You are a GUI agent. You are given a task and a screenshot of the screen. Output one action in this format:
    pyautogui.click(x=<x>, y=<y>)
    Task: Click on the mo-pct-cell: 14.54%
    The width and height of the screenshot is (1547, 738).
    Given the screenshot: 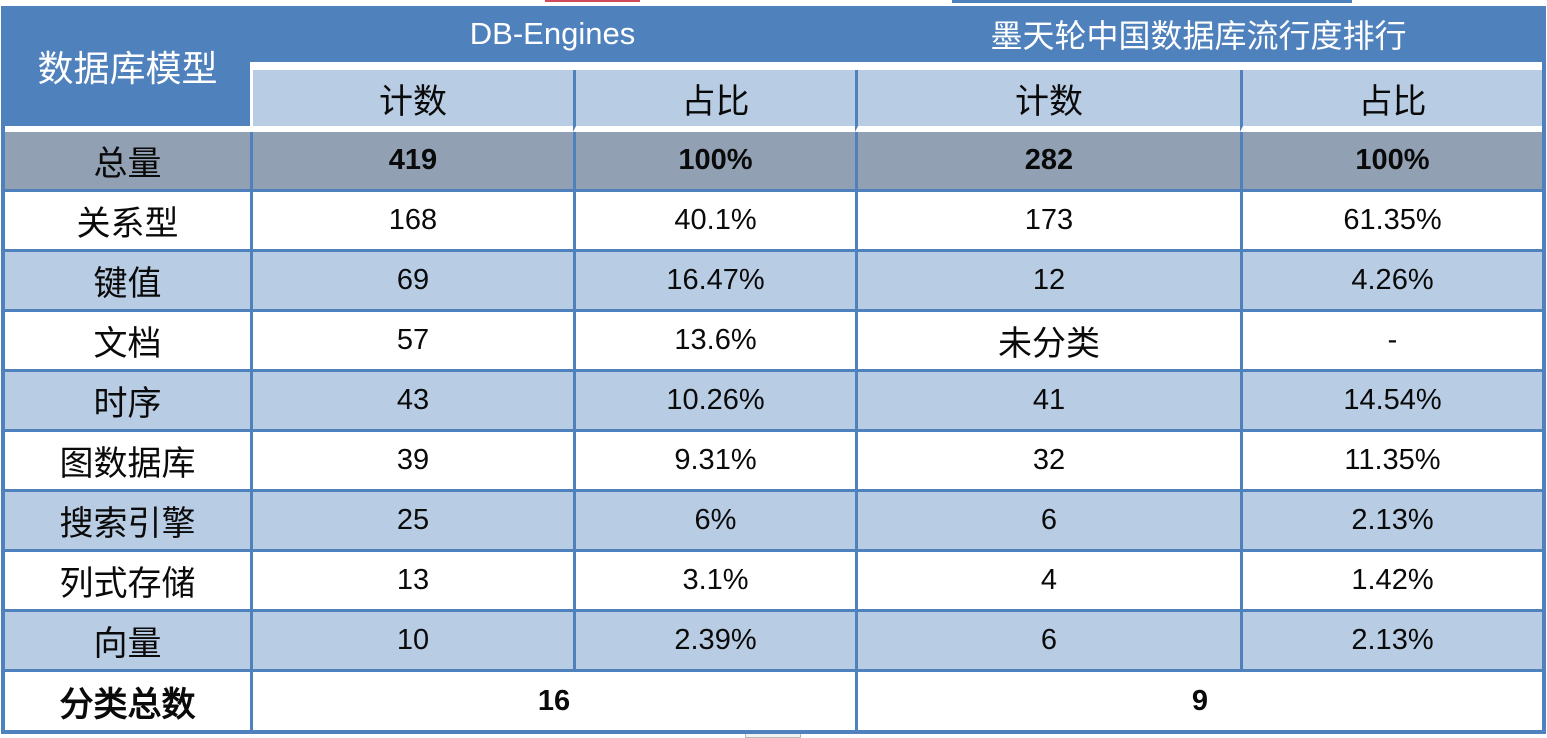 What is the action you would take?
    pyautogui.click(x=1391, y=402)
    